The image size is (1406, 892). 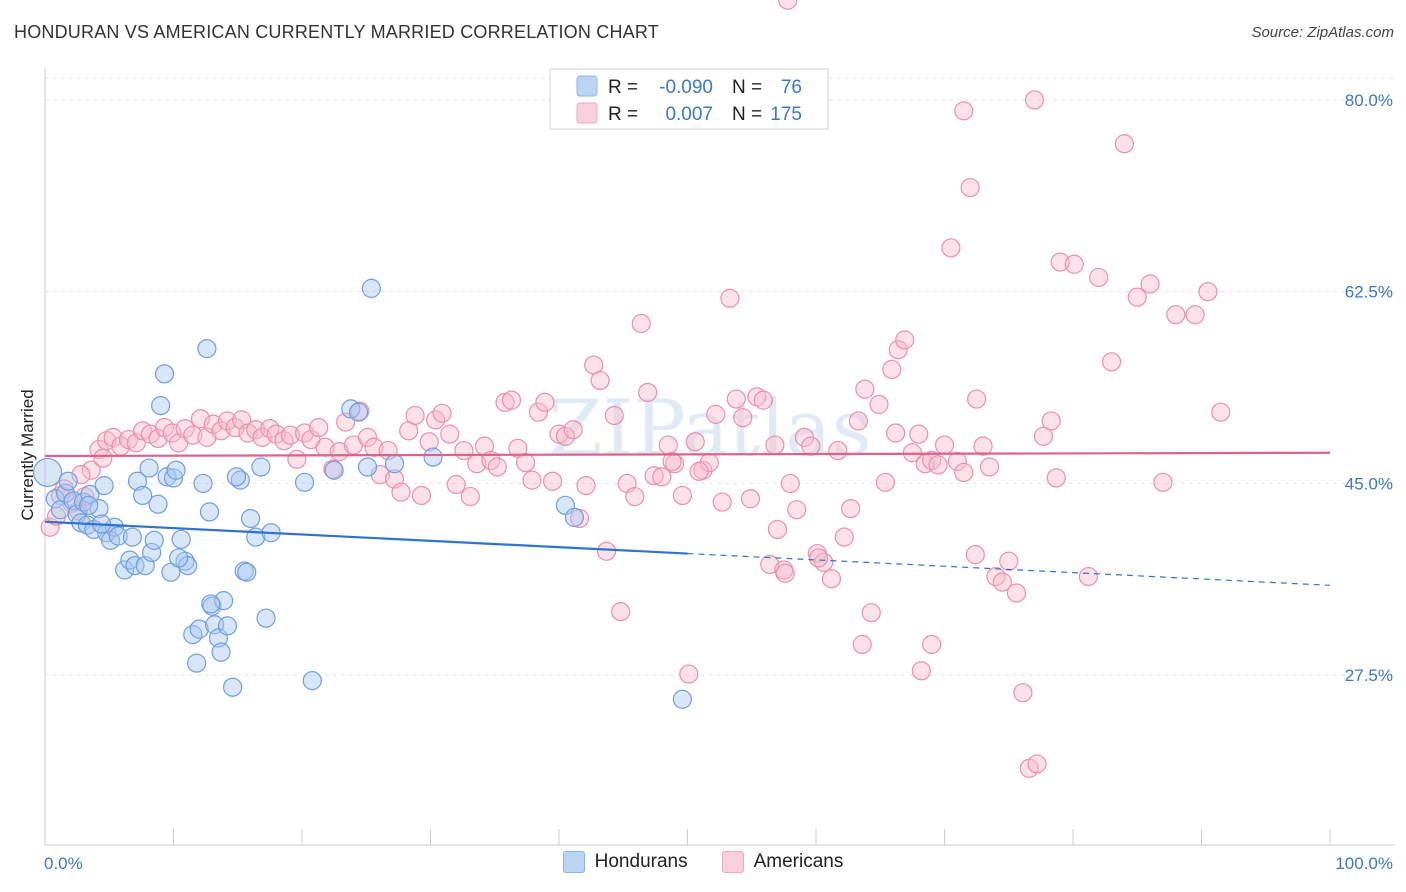 I want to click on bottom-legend: Hondurans Americans, so click(x=703, y=862).